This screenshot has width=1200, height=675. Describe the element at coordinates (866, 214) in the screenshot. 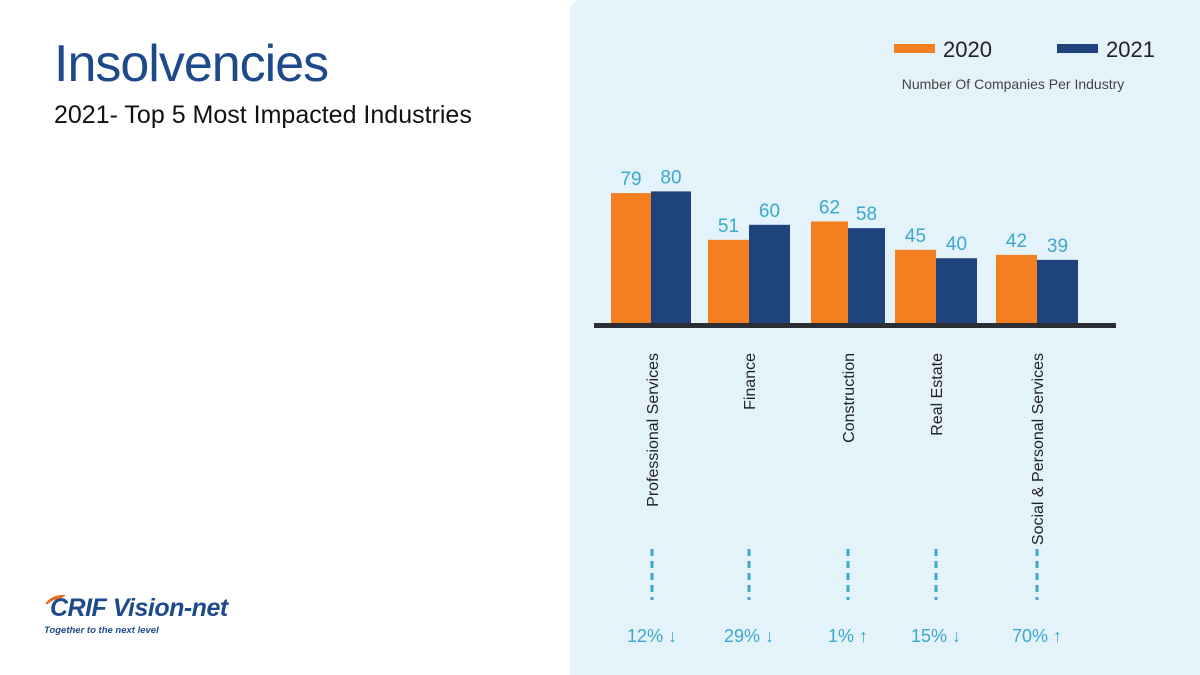

I see `value-label-2021: 58` at that location.